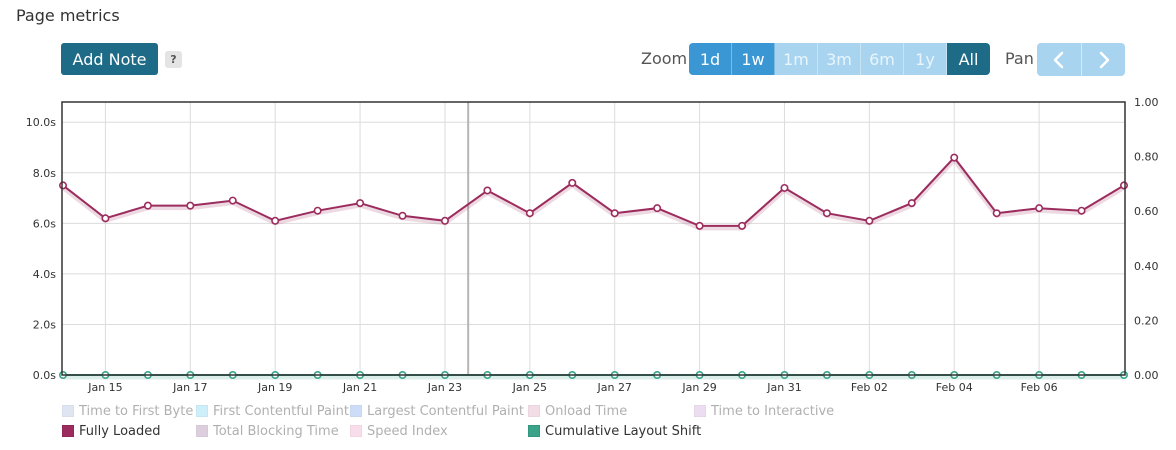 This screenshot has height=450, width=1176. Describe the element at coordinates (44, 274) in the screenshot. I see `y-left-tick-label: 4.0s` at that location.